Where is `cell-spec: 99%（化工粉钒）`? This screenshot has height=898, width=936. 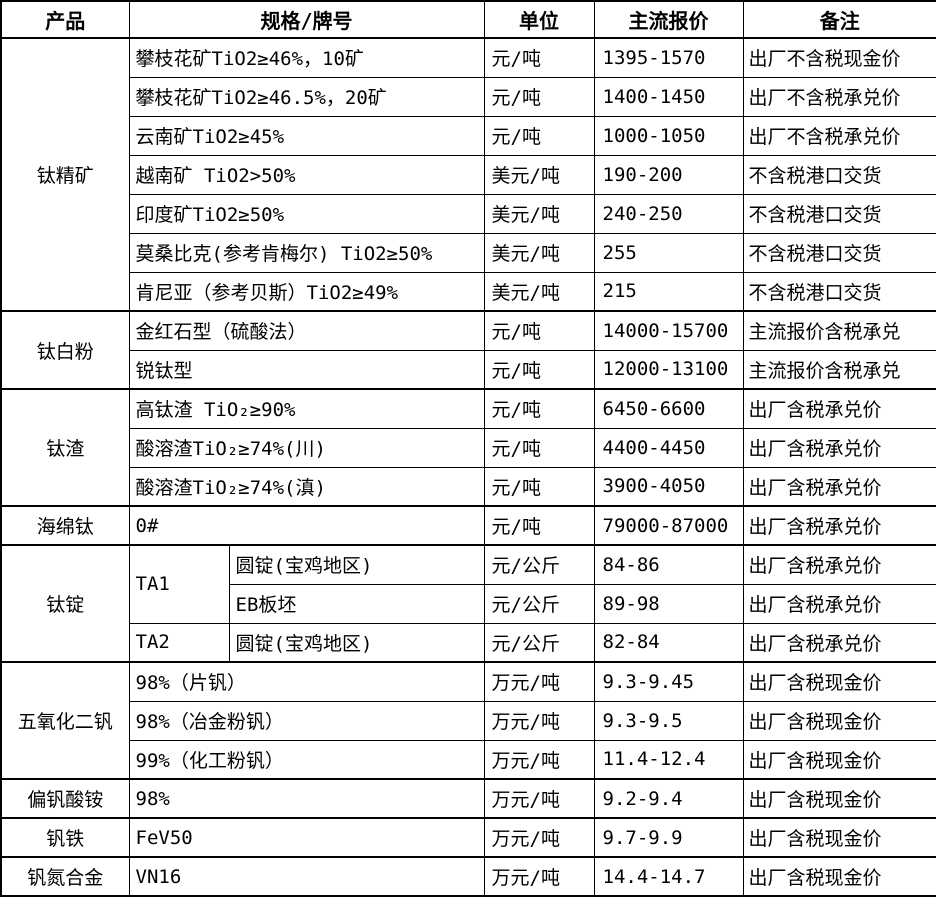 cell-spec: 99%（化工粉钒） is located at coordinates (306, 759).